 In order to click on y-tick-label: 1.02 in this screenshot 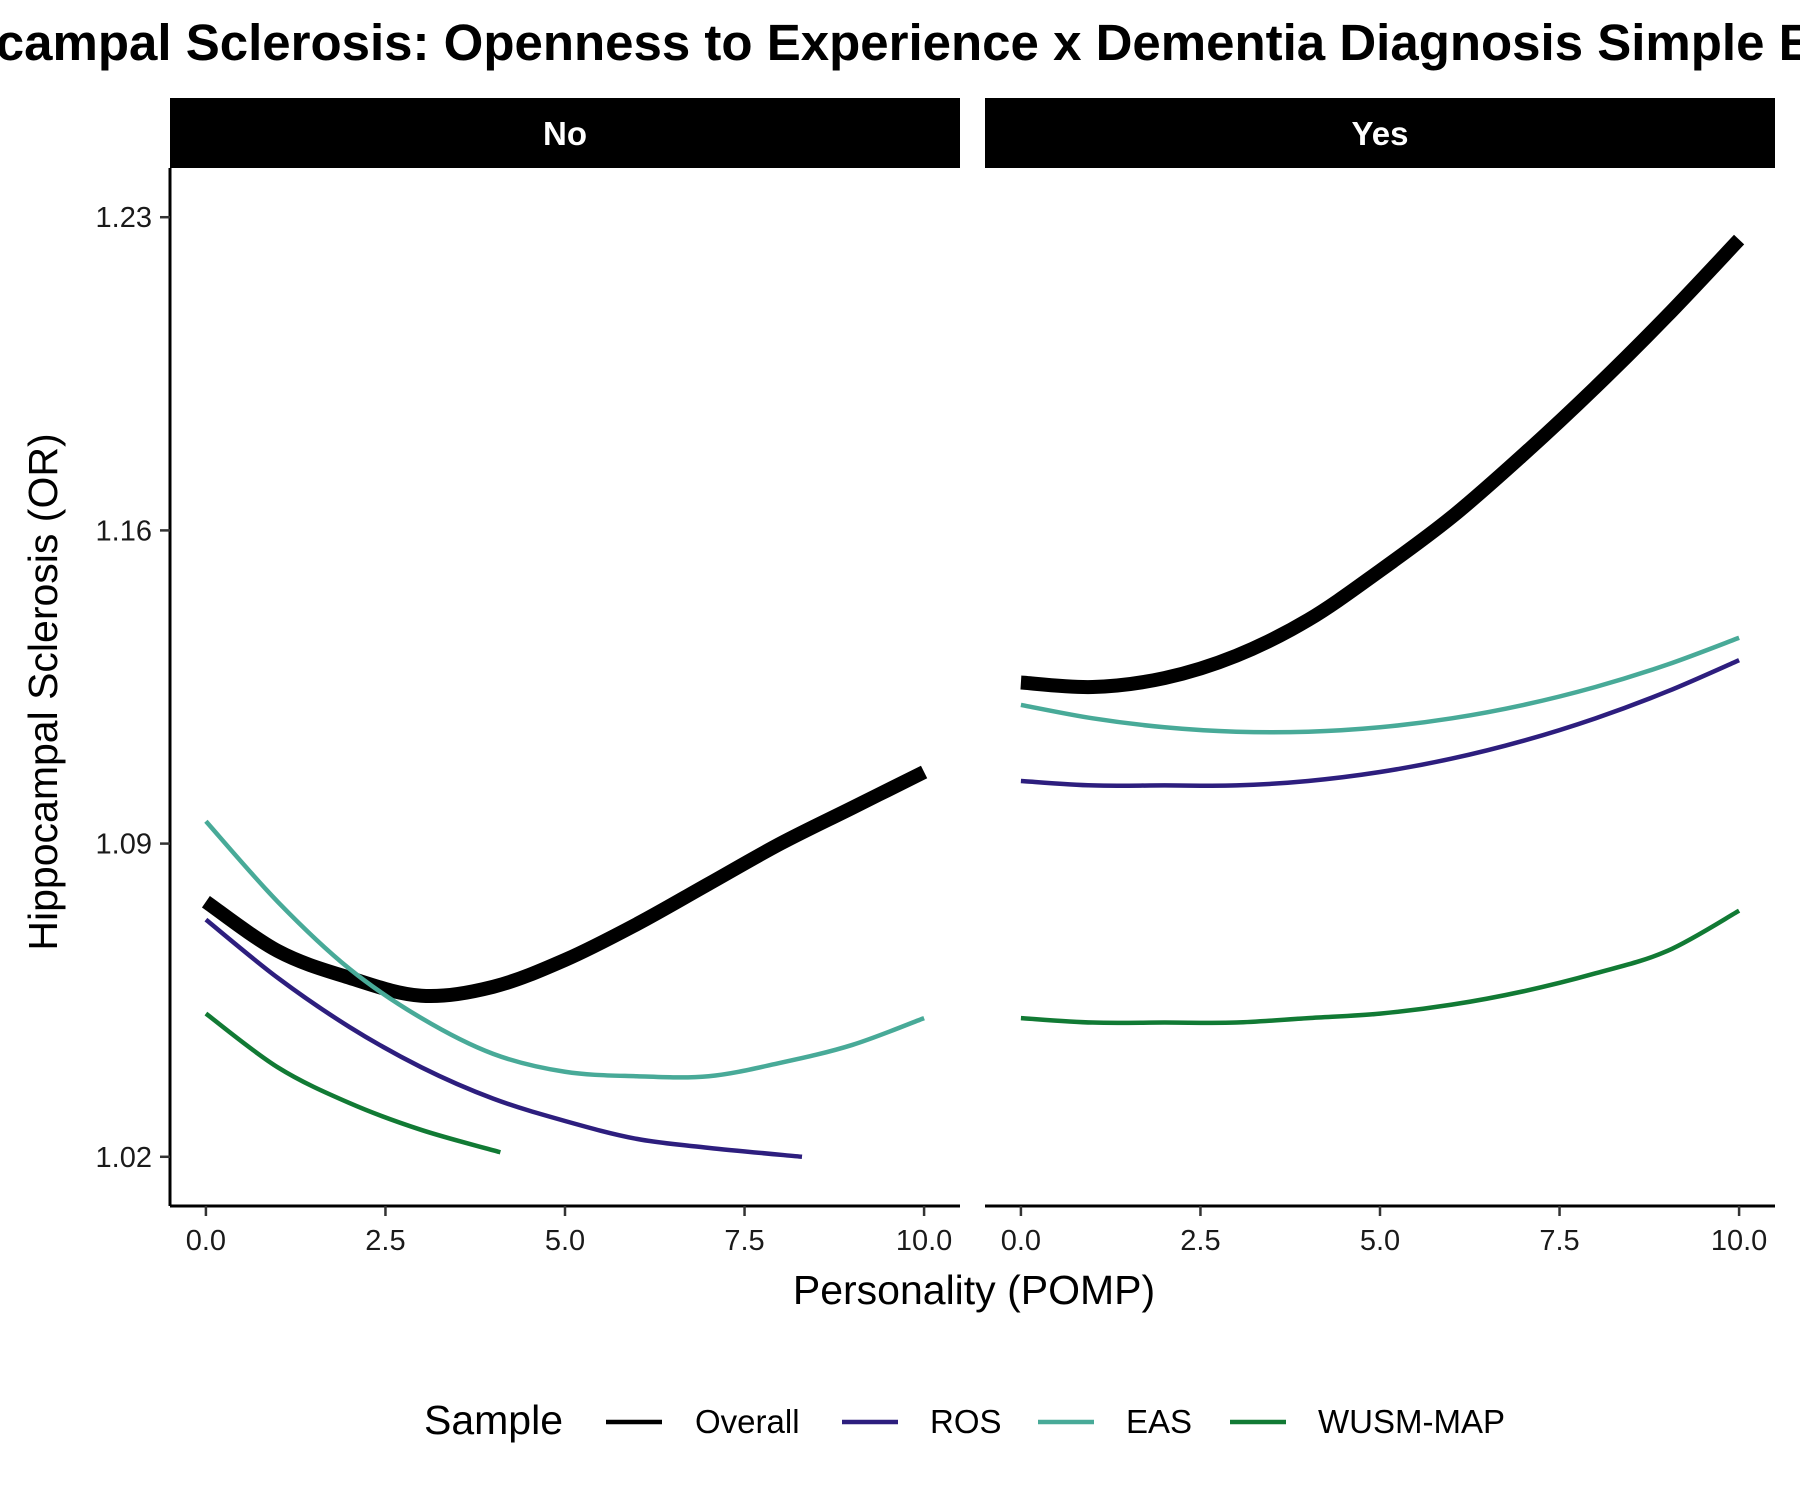, I will do `click(124, 1158)`.